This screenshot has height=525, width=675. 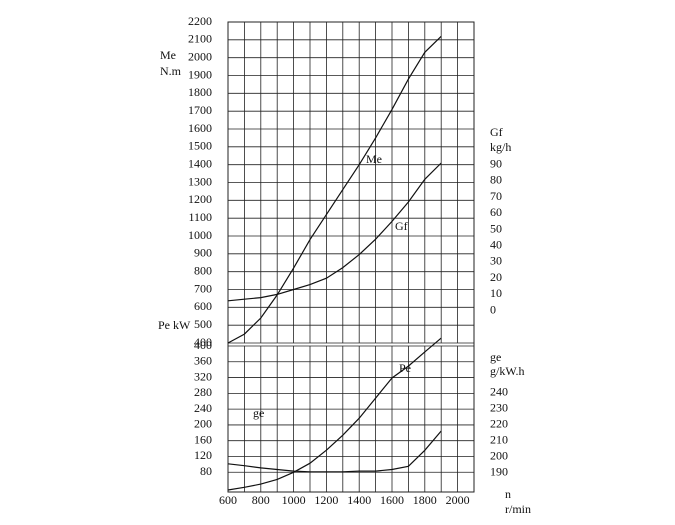 I want to click on y-tick-label: 360, so click(x=203, y=361).